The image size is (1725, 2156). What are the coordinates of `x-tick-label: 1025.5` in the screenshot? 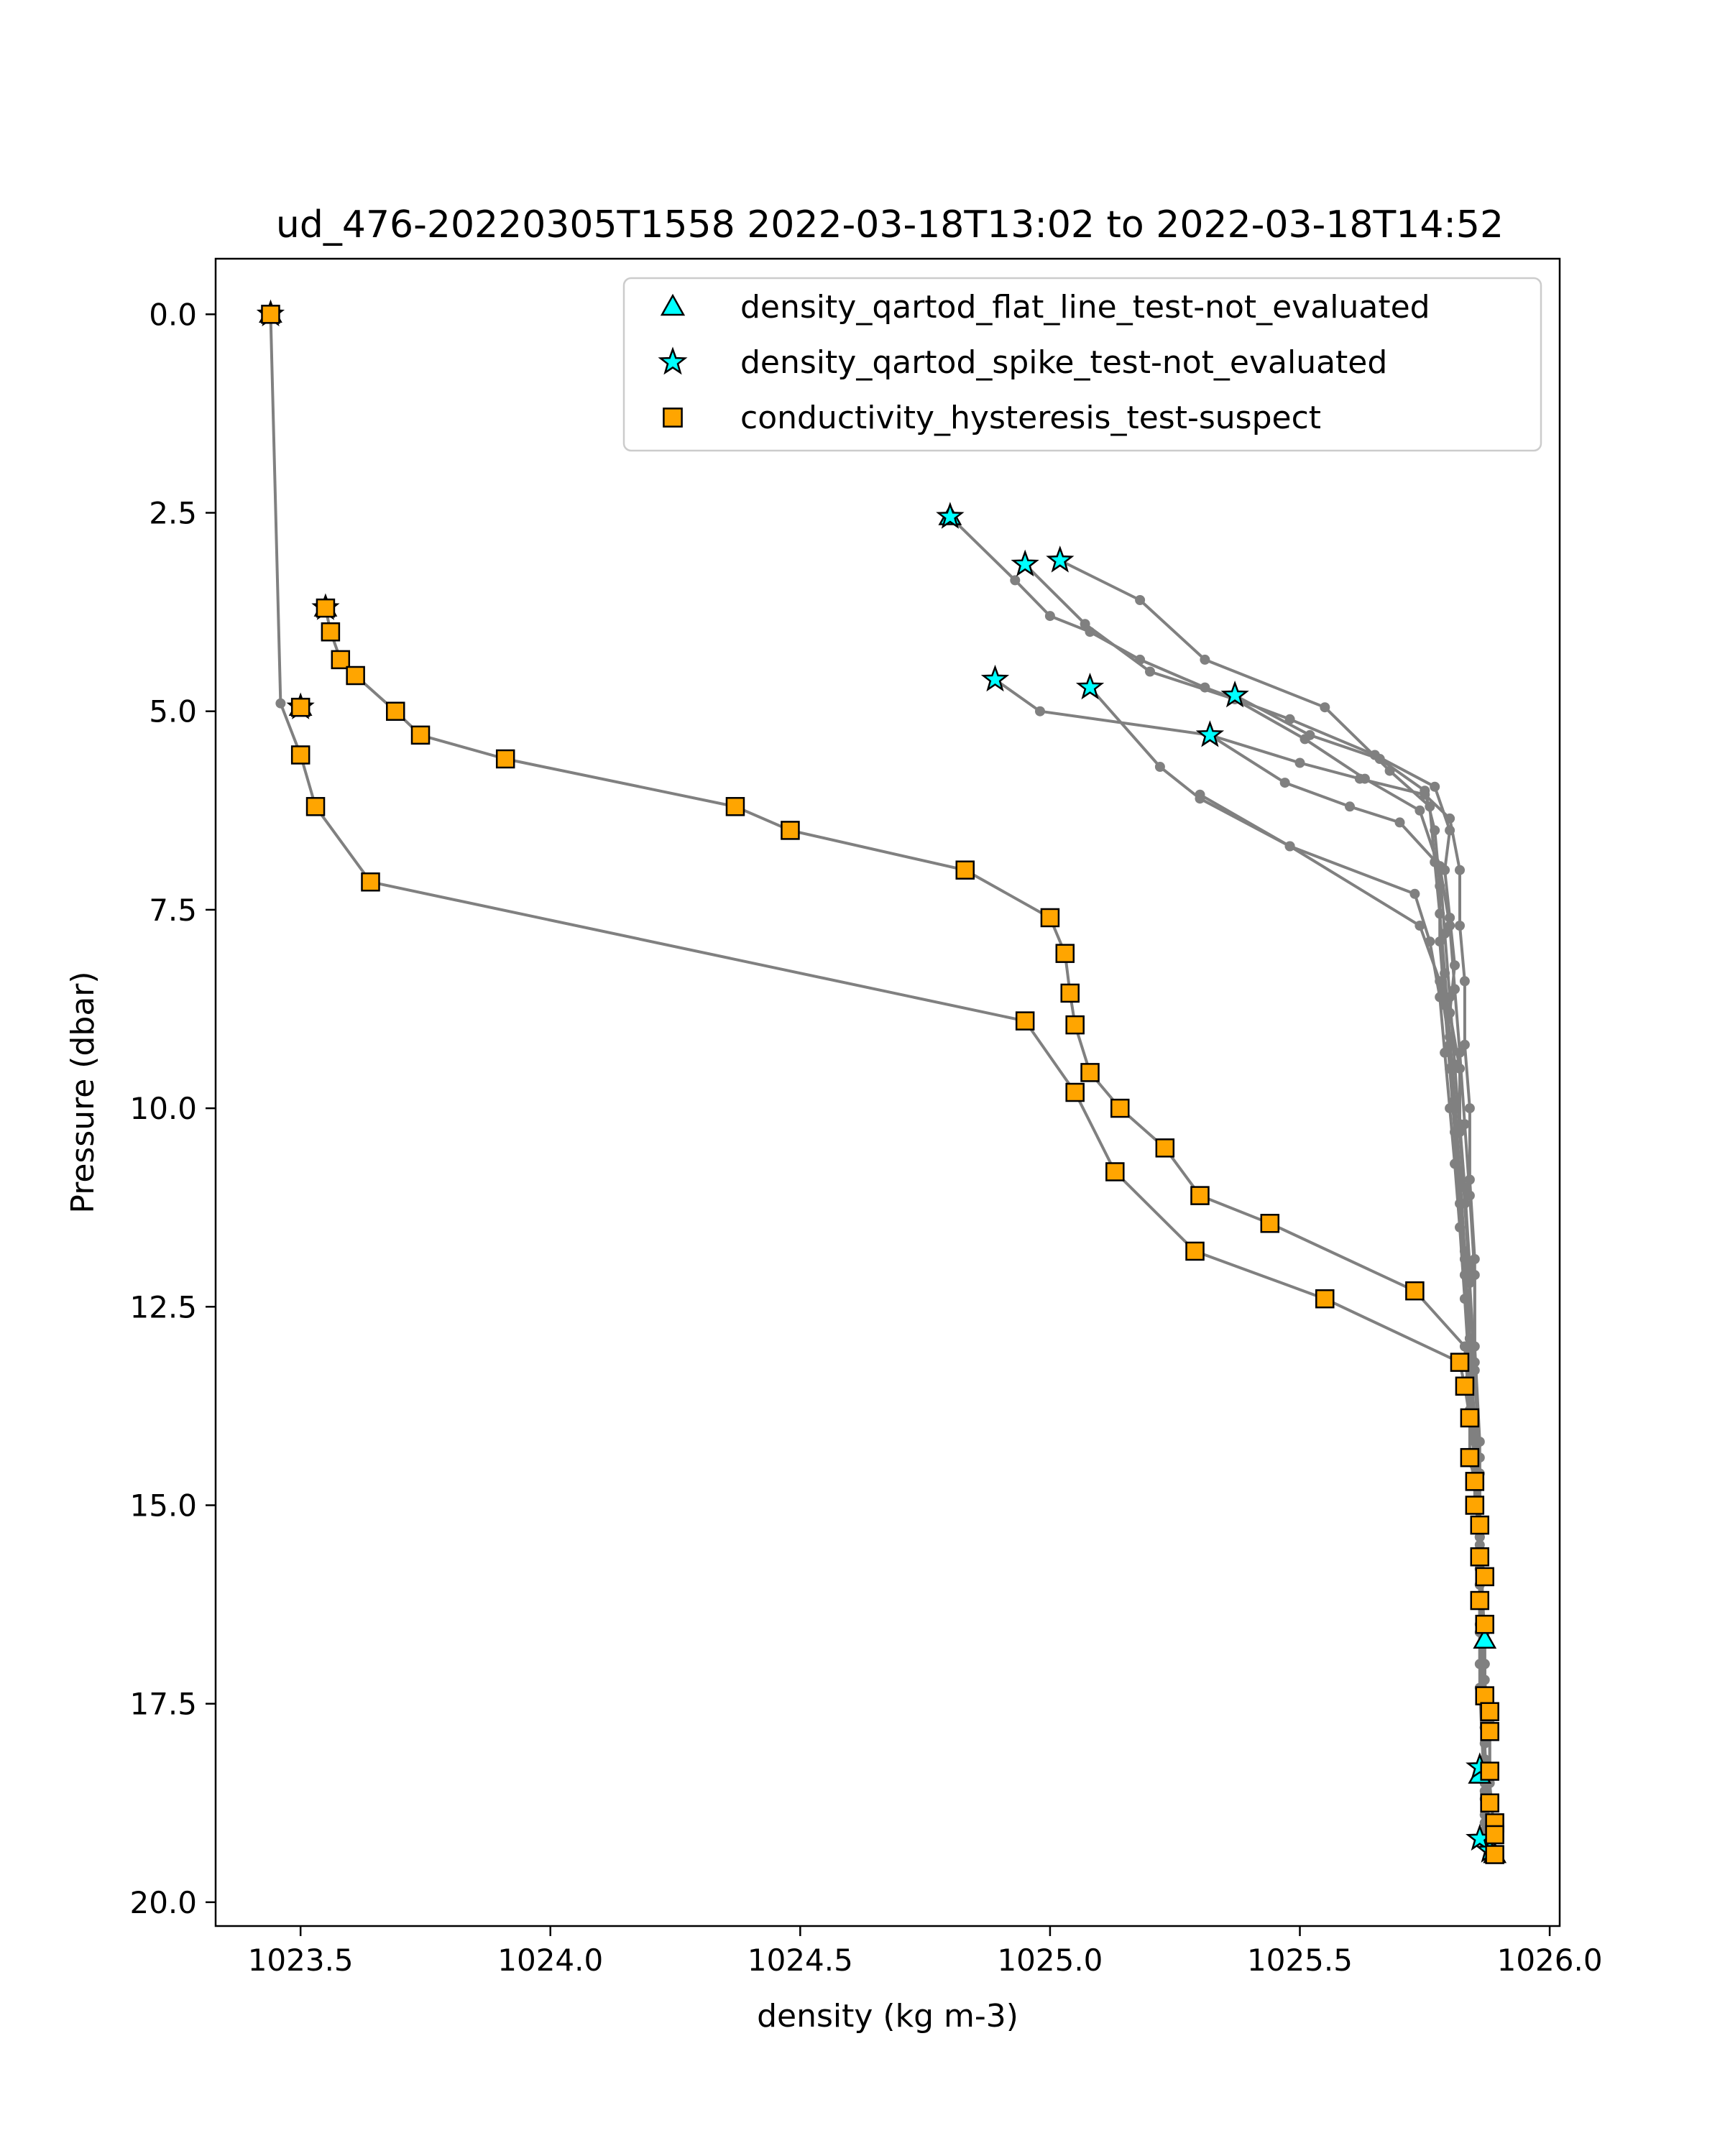 It's located at (1300, 1960).